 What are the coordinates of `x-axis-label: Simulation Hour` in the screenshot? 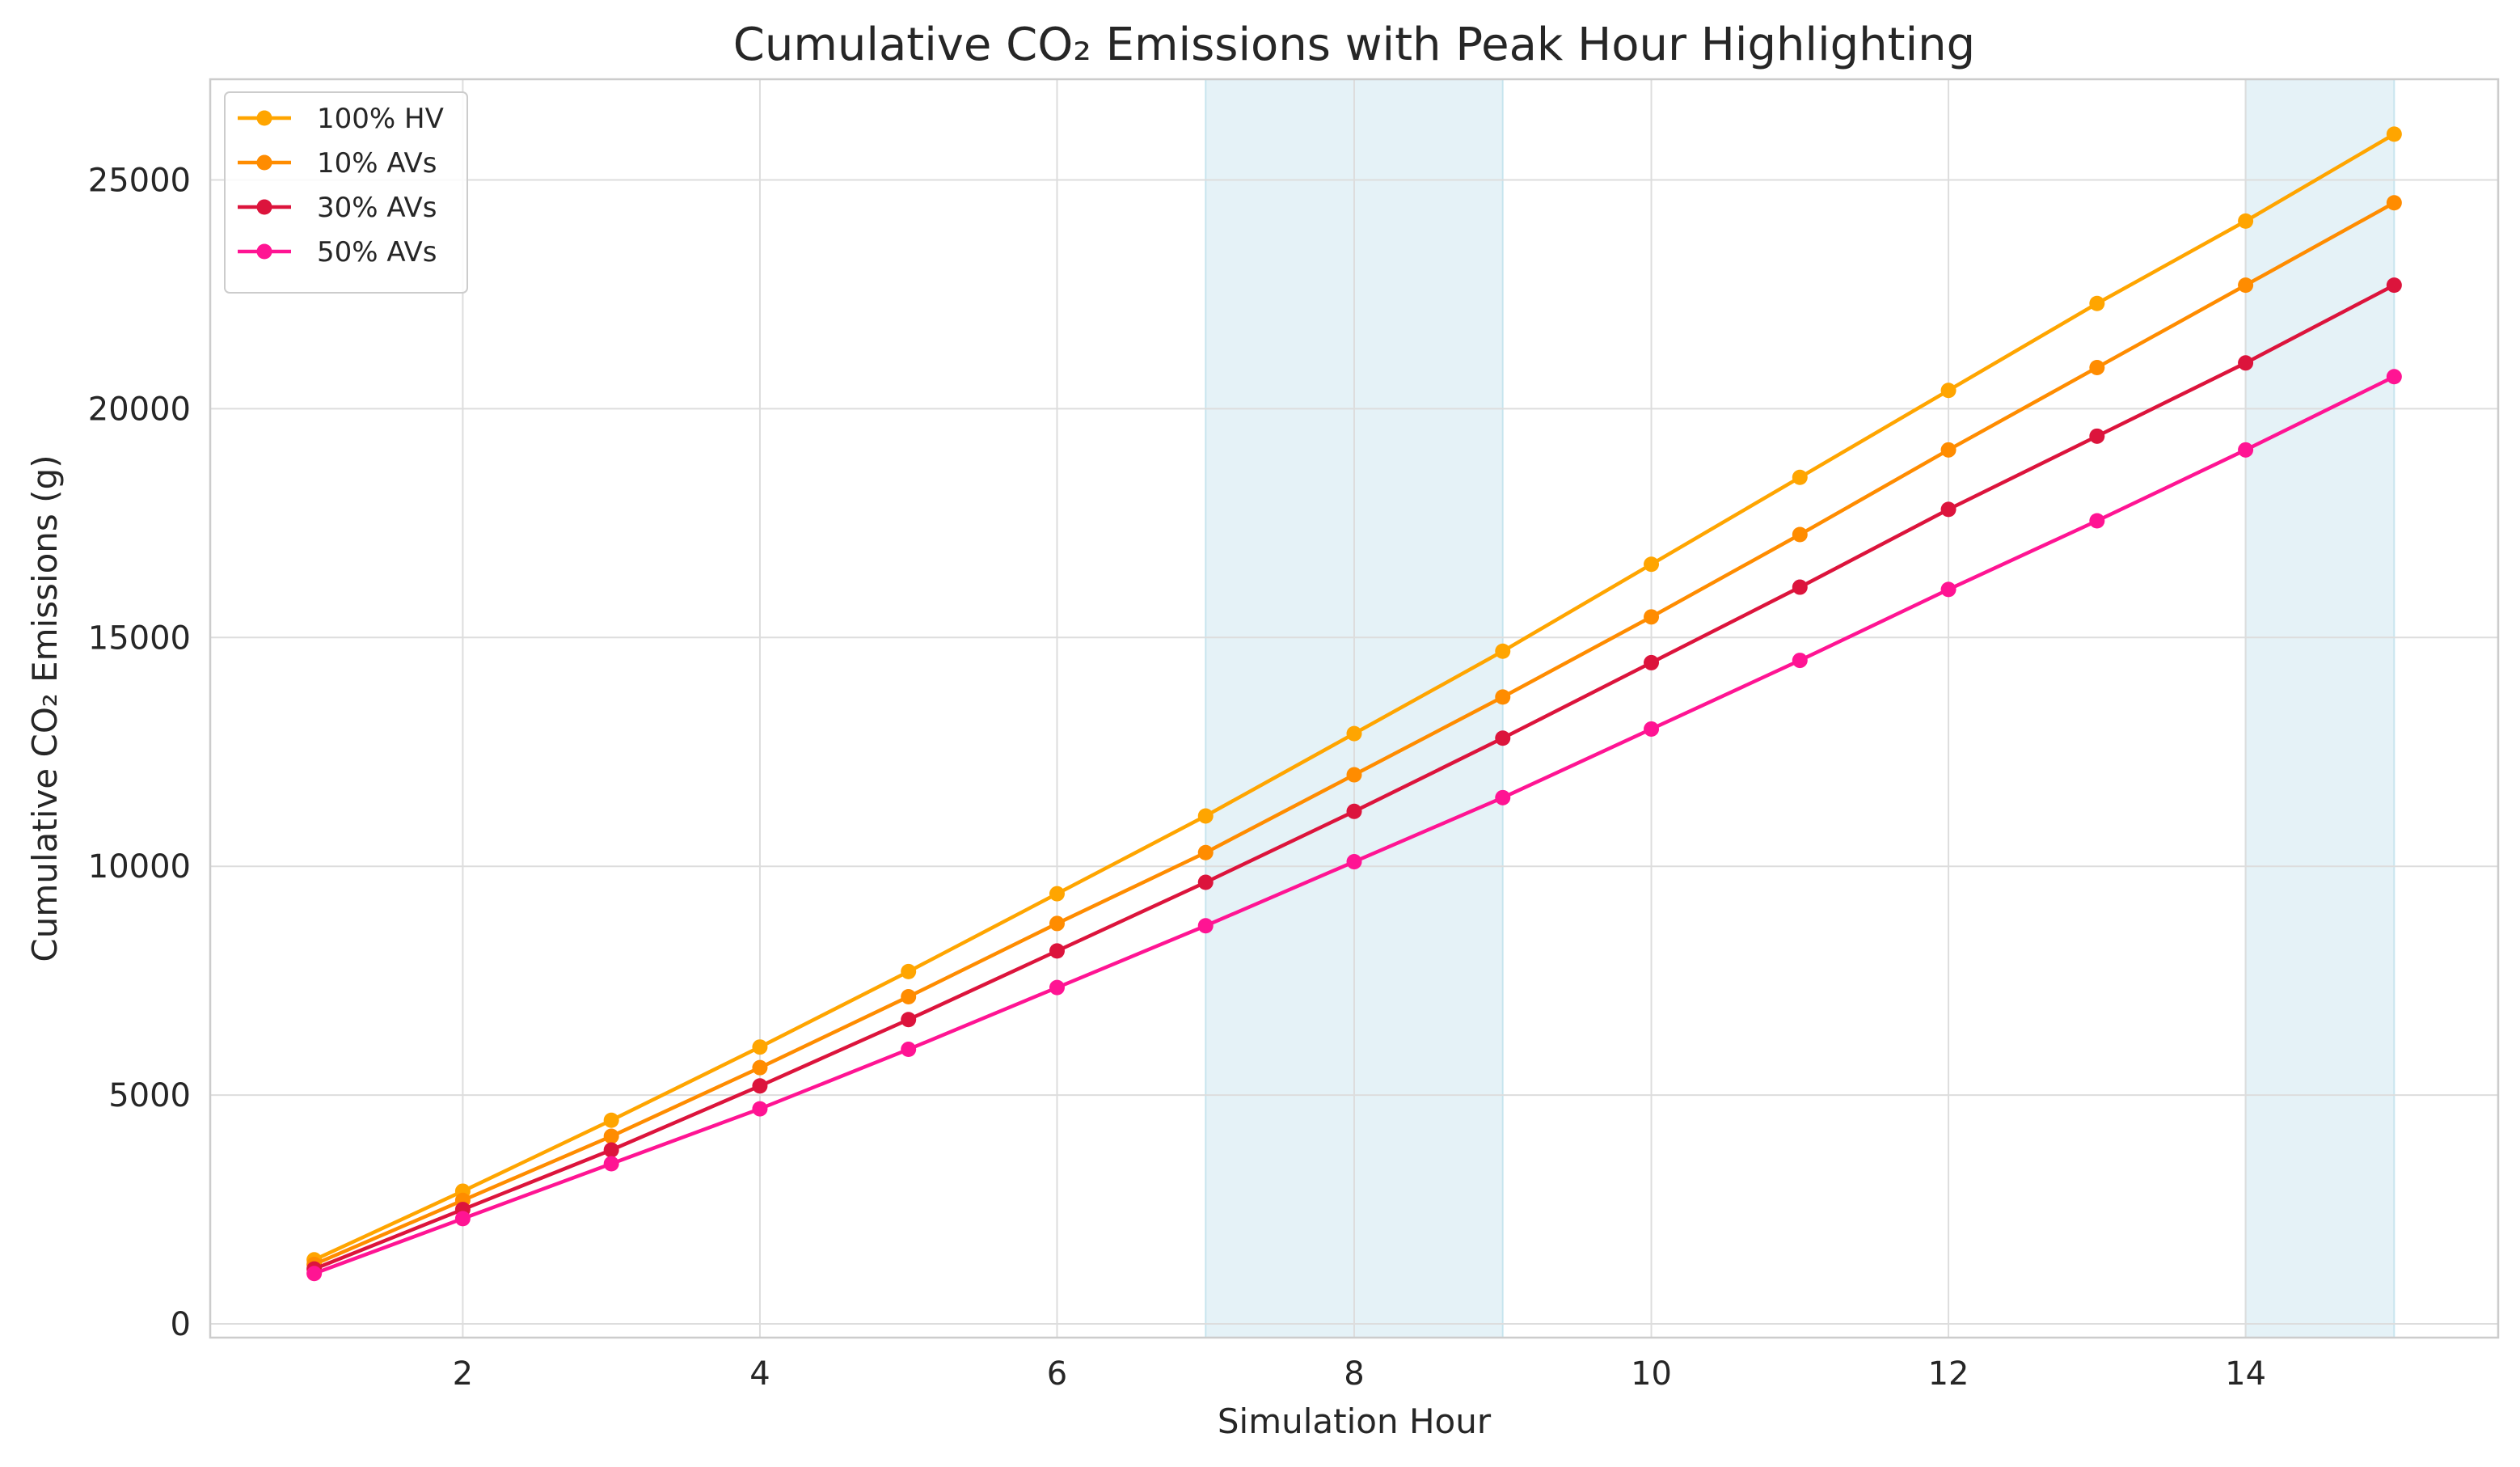 It's located at (1355, 1421).